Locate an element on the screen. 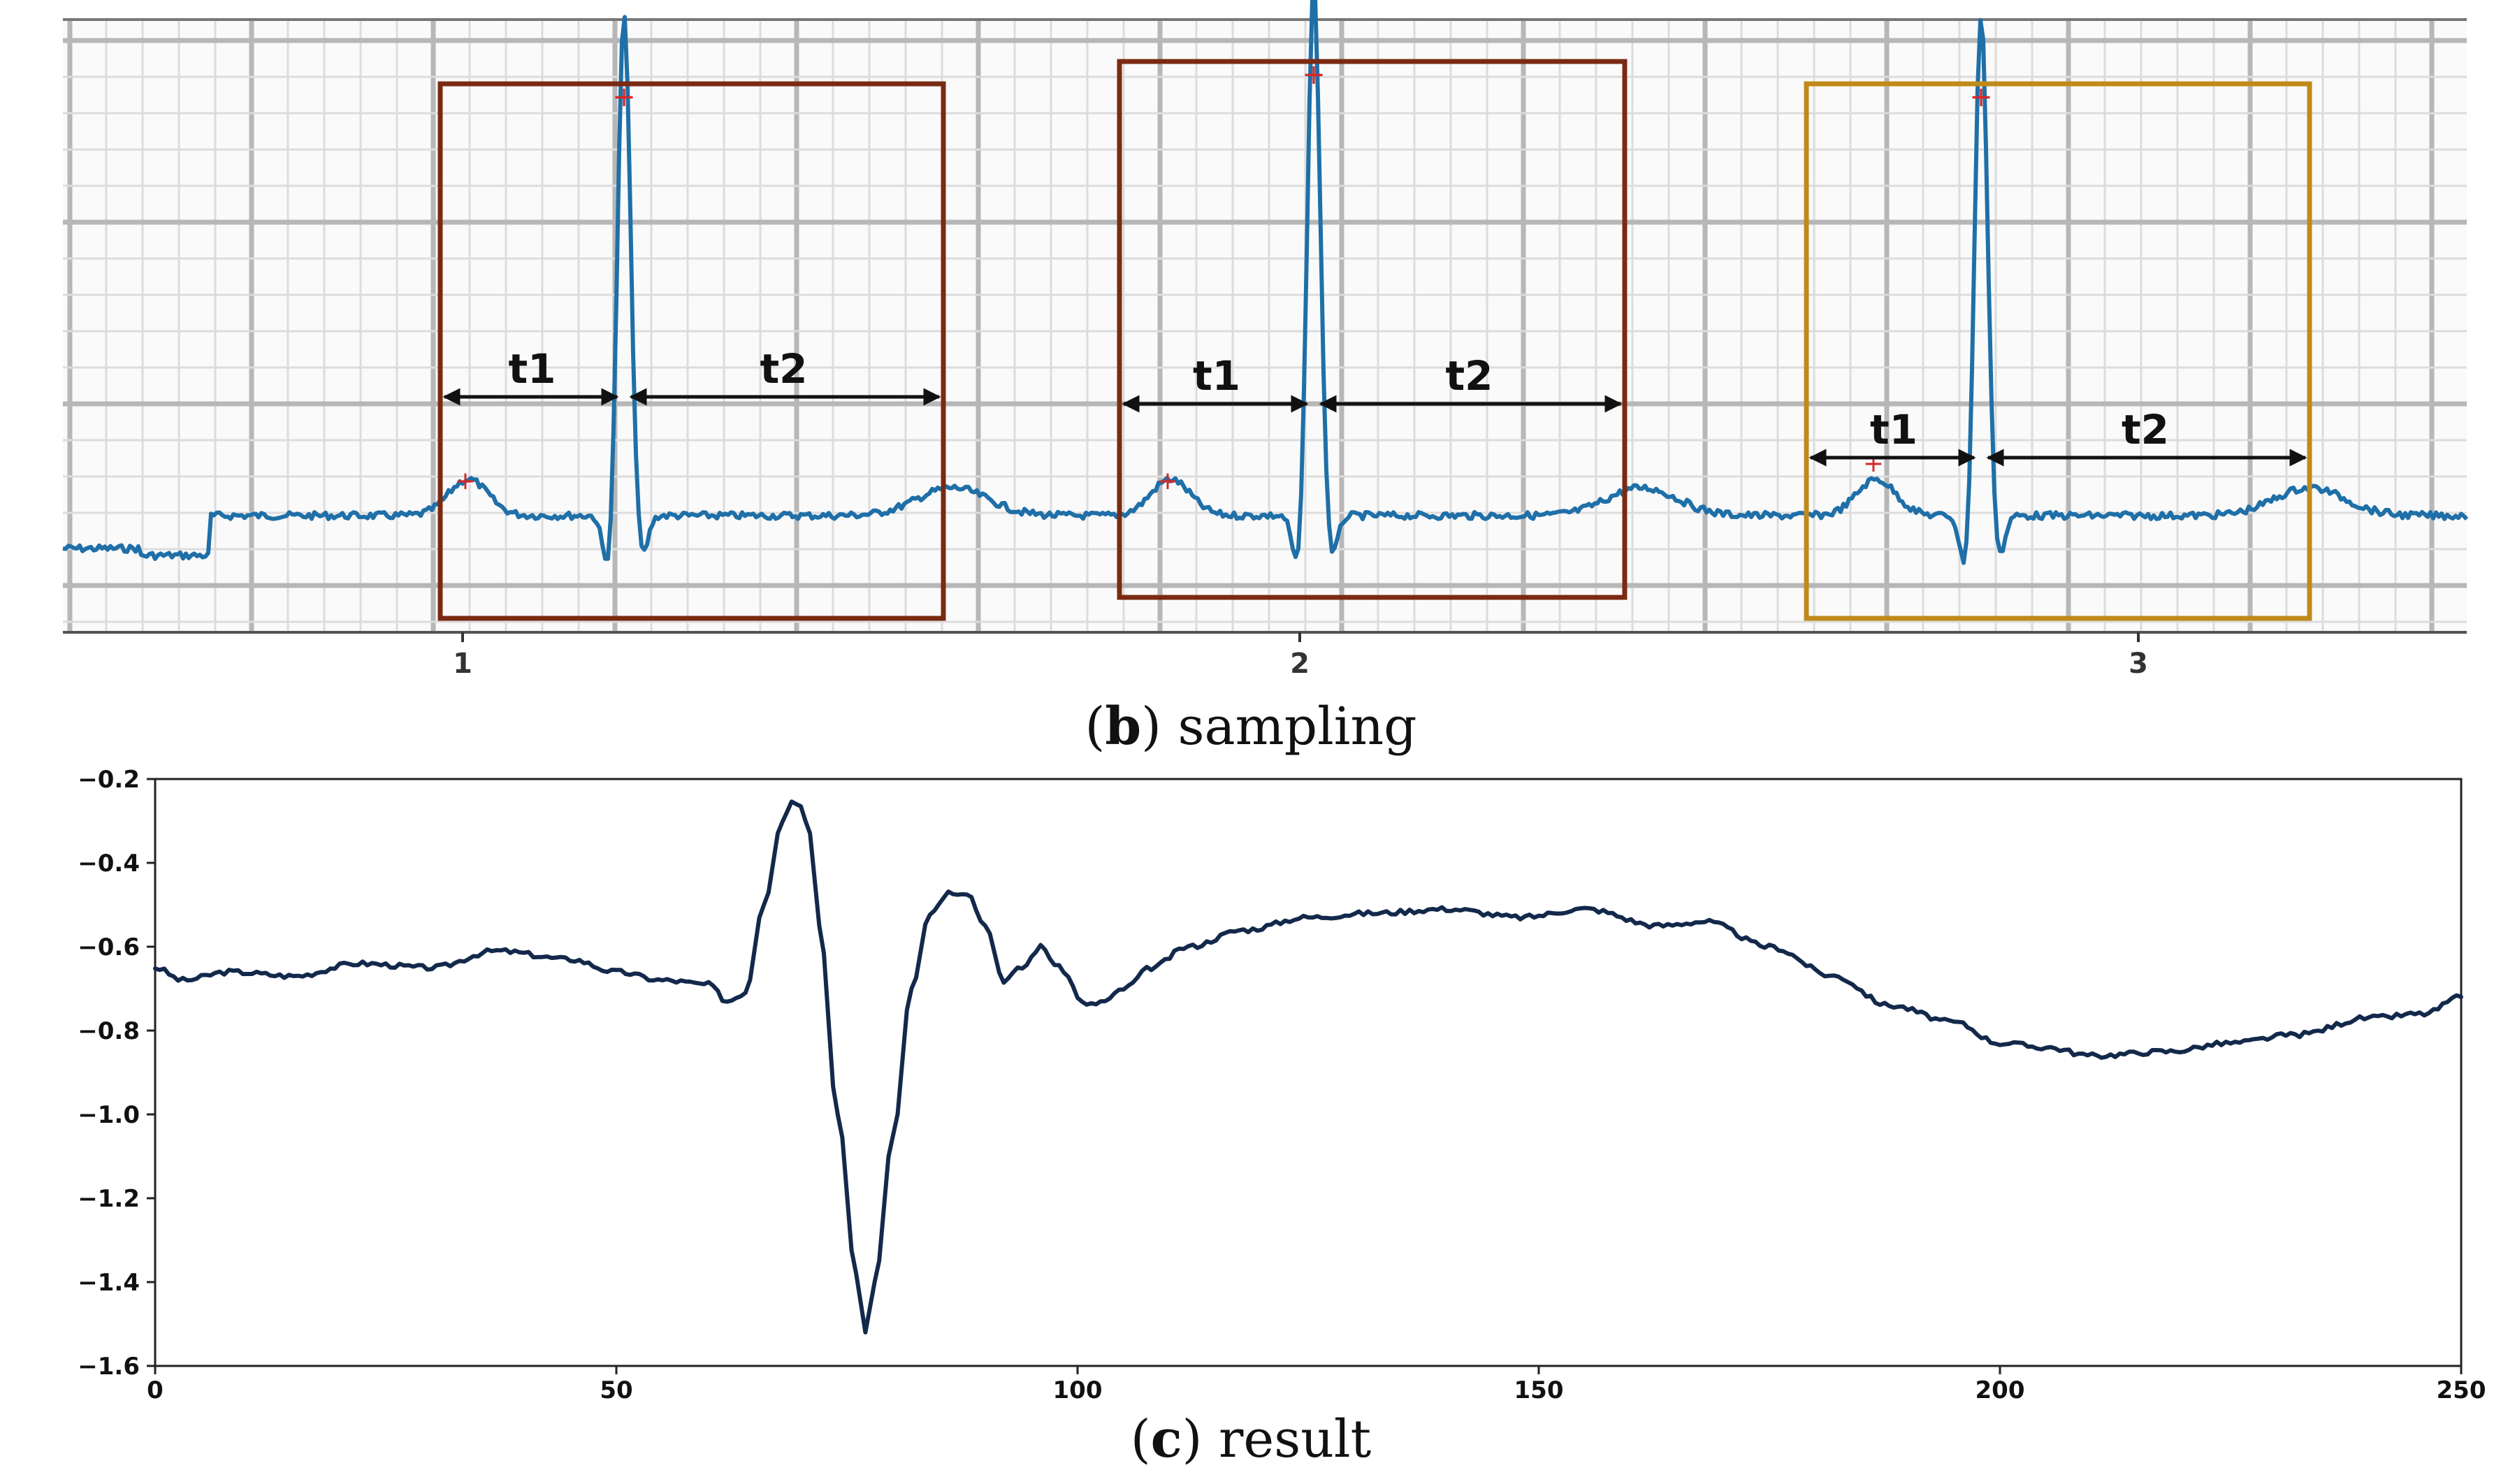 The width and height of the screenshot is (2501, 1484). result-x-tick-label: 0 is located at coordinates (155, 1390).